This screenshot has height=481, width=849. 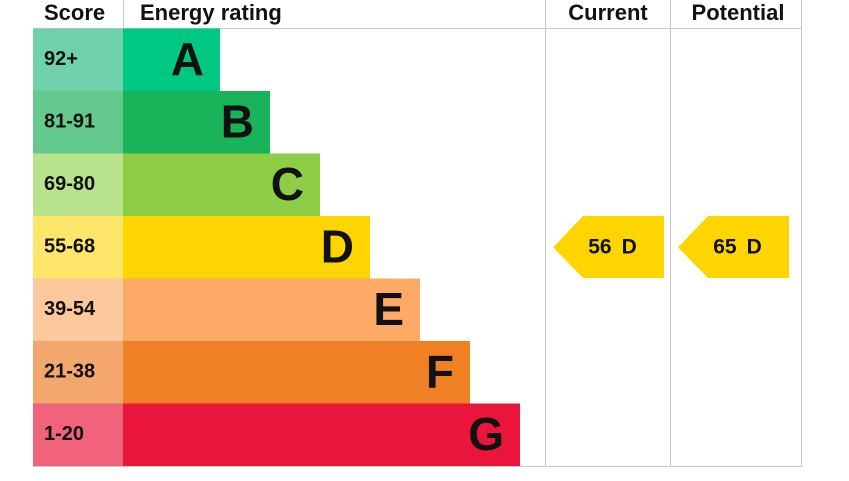 I want to click on header-rating: Energy rating, so click(x=211, y=12).